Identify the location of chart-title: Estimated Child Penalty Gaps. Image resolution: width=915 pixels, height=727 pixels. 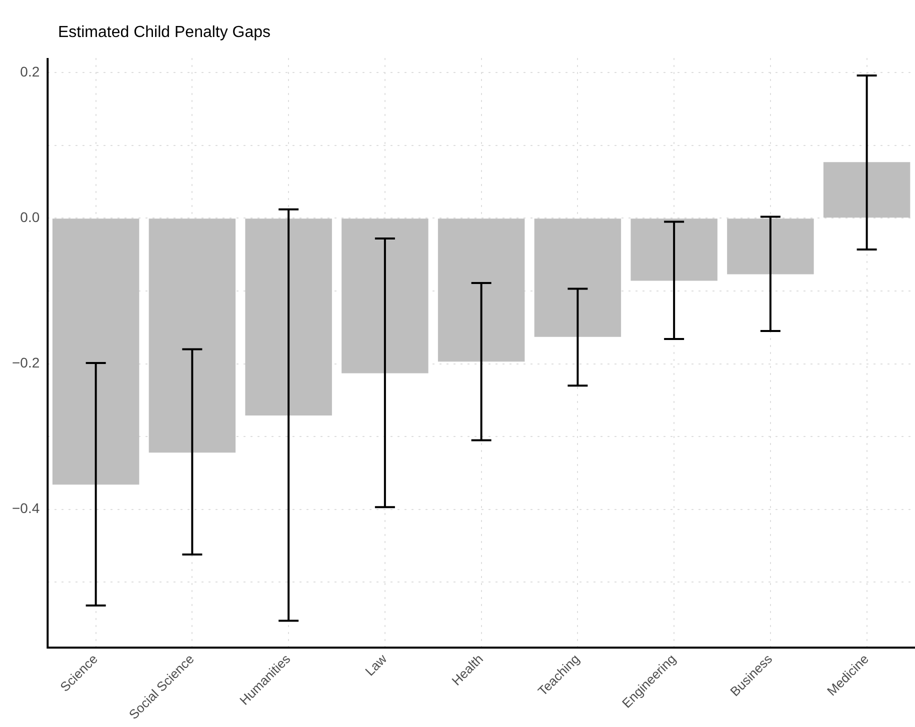
(164, 33).